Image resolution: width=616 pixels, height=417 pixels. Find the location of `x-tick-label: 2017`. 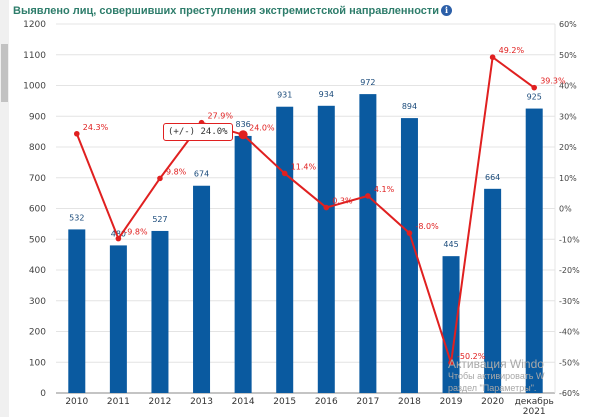

x-tick-label: 2017 is located at coordinates (367, 402).